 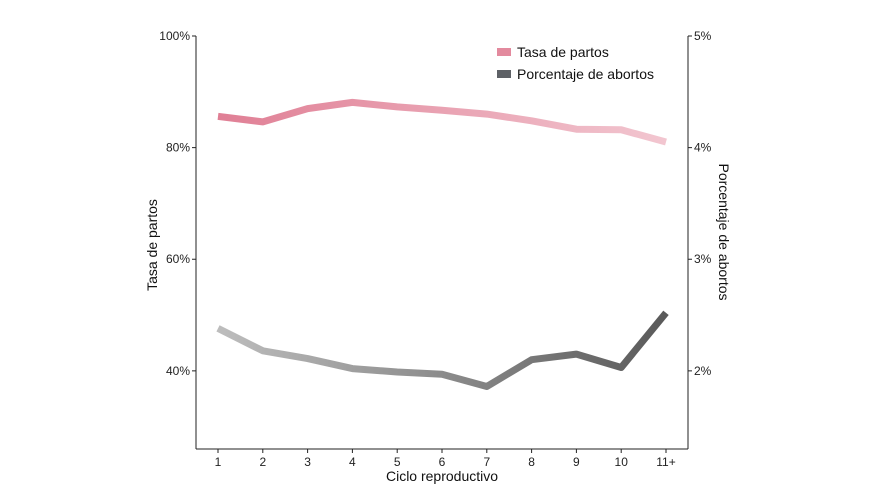 I want to click on x-tick-label: 11+, so click(x=665, y=462).